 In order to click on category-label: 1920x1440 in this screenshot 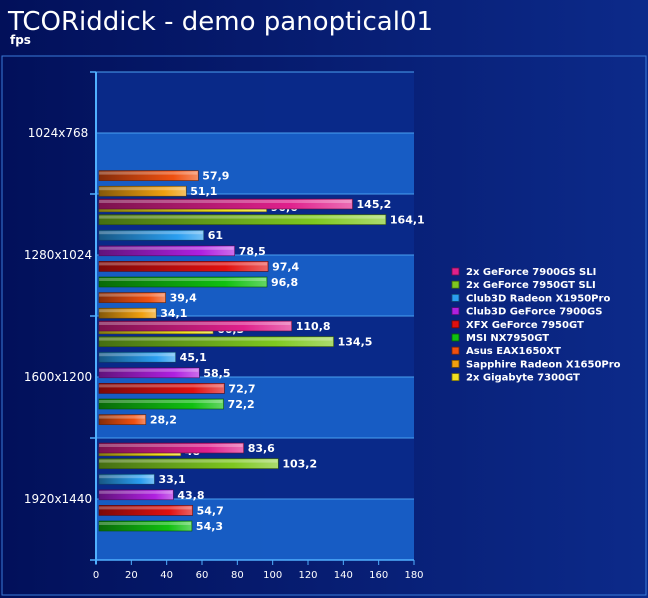, I will do `click(58, 499)`.